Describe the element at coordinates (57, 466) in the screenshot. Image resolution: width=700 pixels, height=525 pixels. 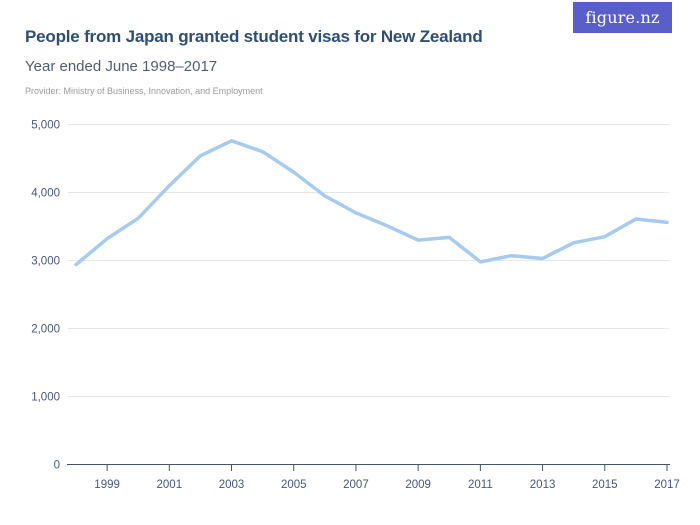
I see `y-axis-label: 0` at that location.